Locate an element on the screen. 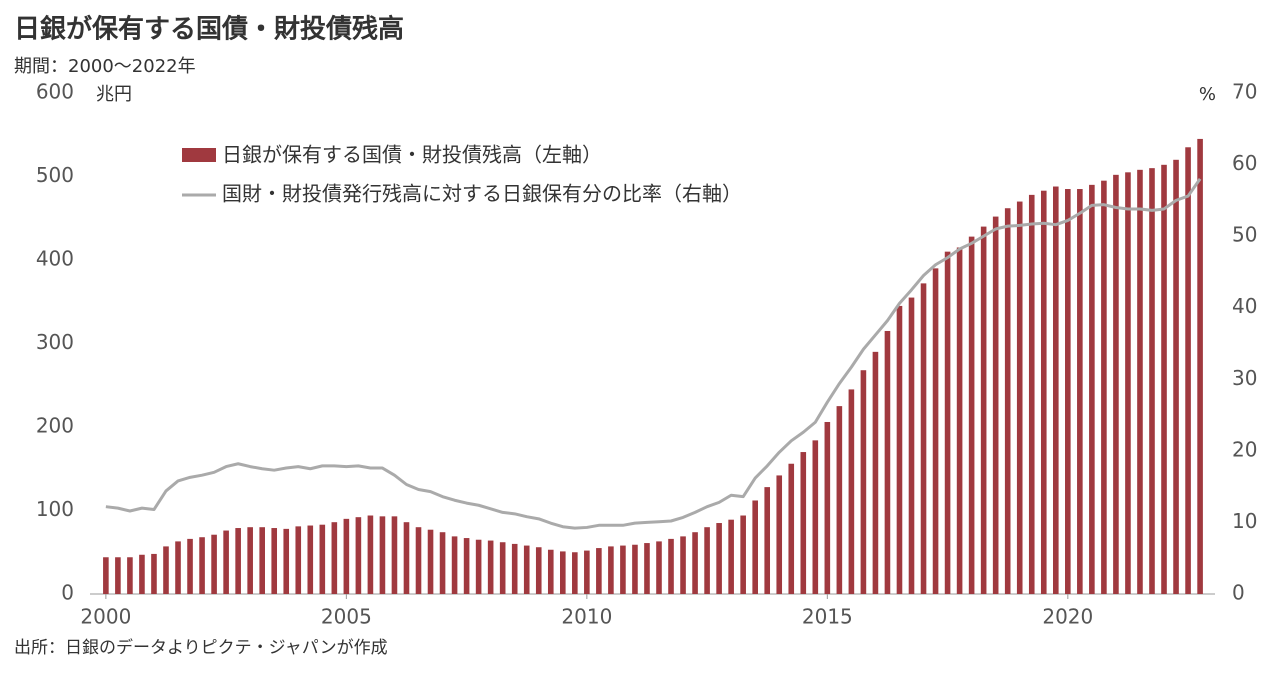 This screenshot has width=1280, height=676. y2-tick-label: 70 is located at coordinates (1244, 92).